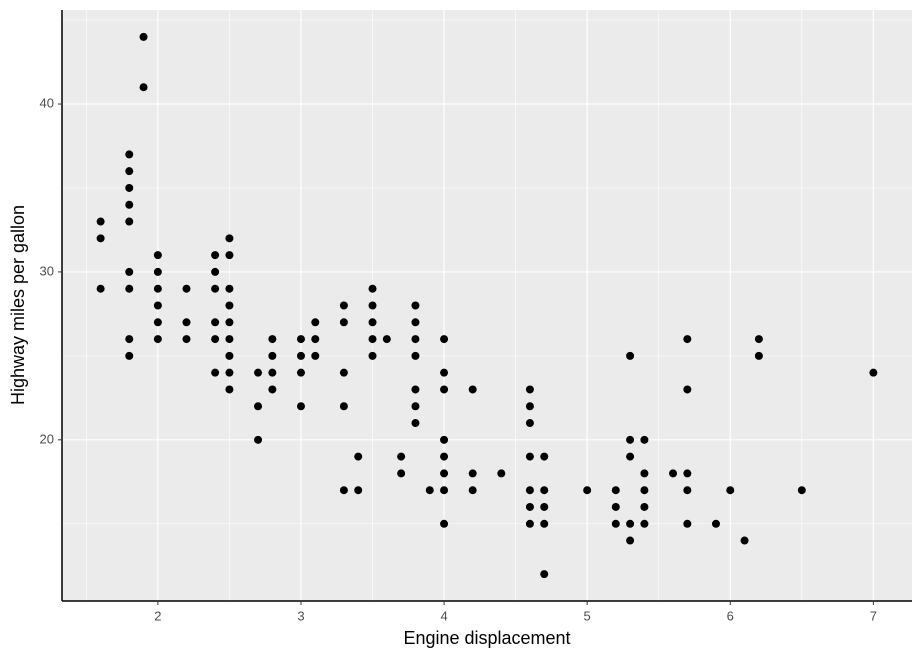  Describe the element at coordinates (730, 615) in the screenshot. I see `x-tick-label: 6` at that location.